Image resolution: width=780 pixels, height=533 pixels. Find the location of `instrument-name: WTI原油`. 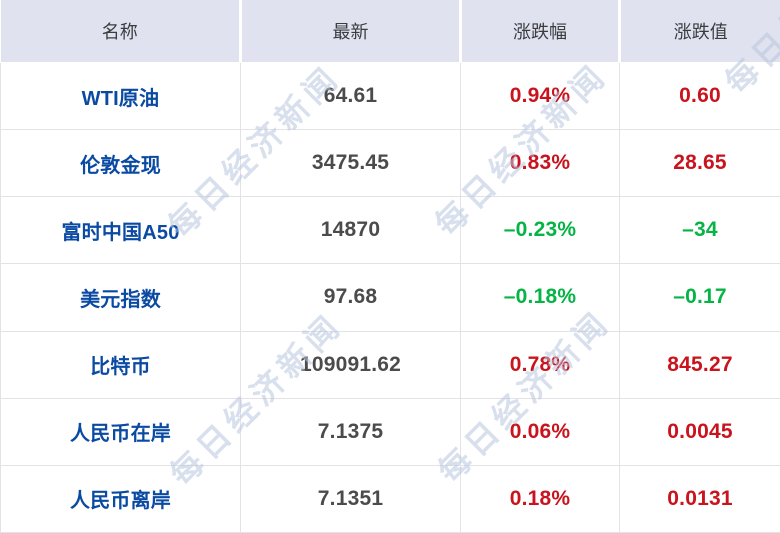

instrument-name: WTI原油 is located at coordinates (120, 96).